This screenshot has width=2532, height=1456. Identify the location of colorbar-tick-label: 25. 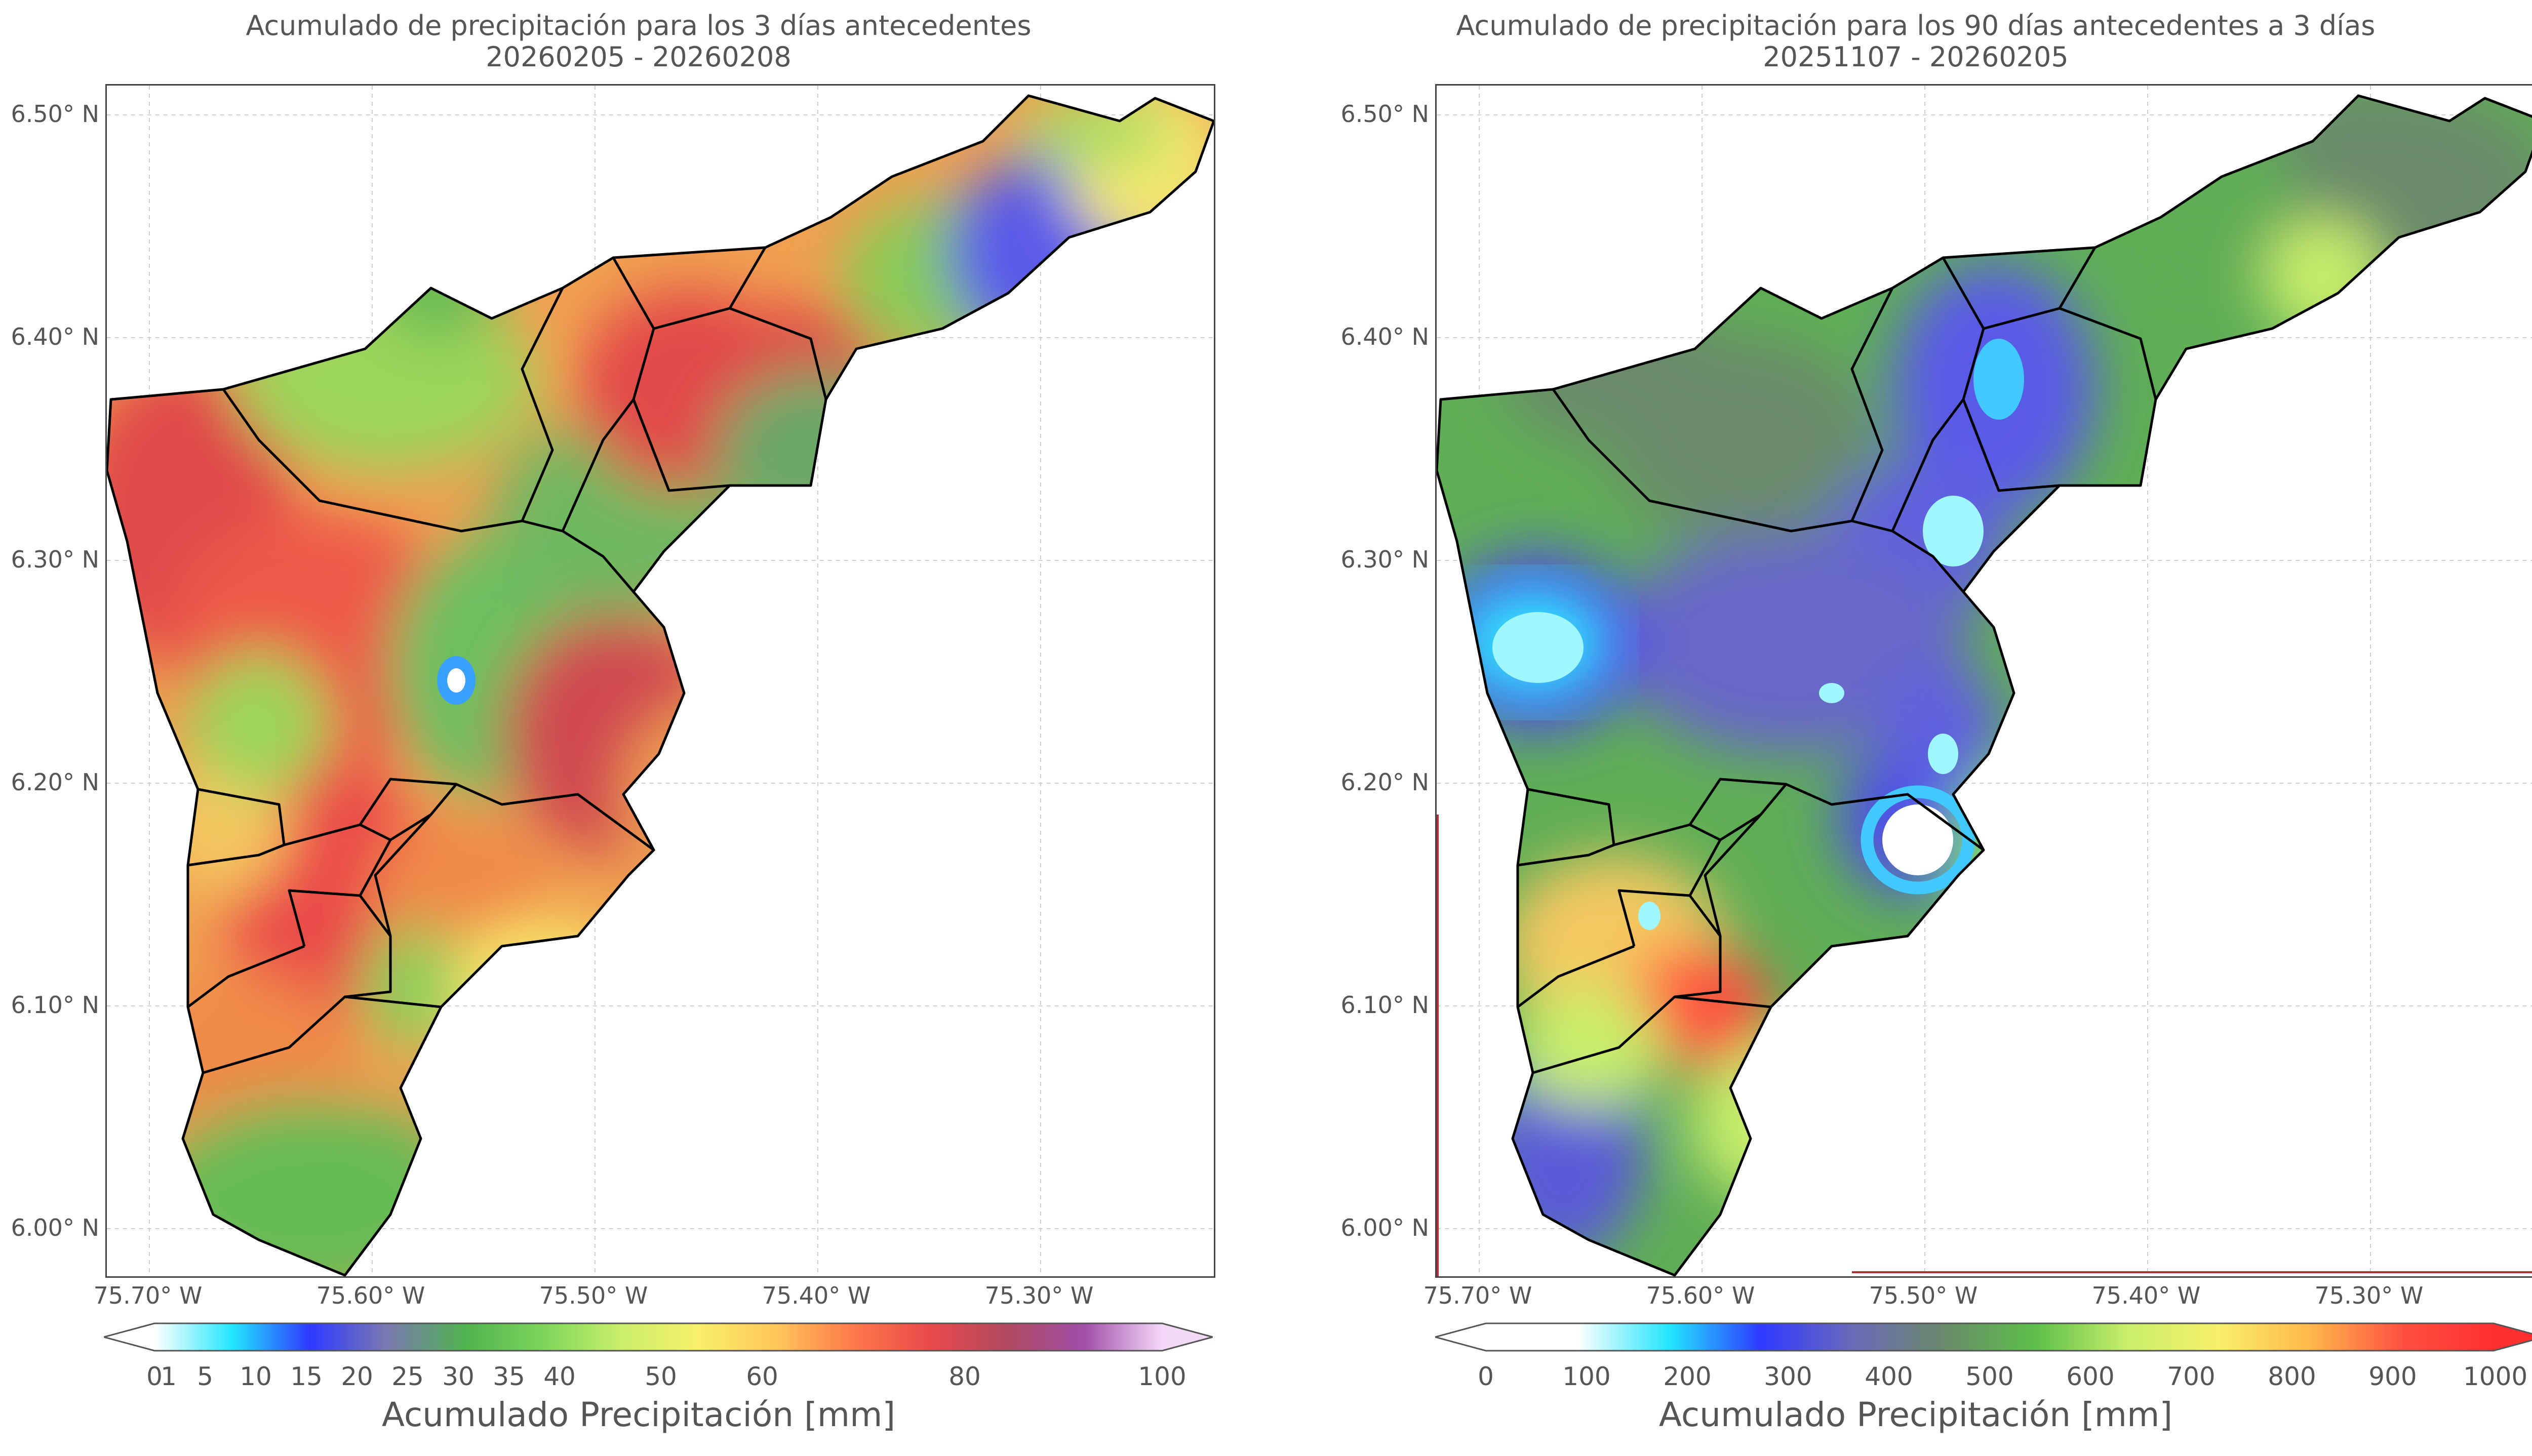
(407, 1376).